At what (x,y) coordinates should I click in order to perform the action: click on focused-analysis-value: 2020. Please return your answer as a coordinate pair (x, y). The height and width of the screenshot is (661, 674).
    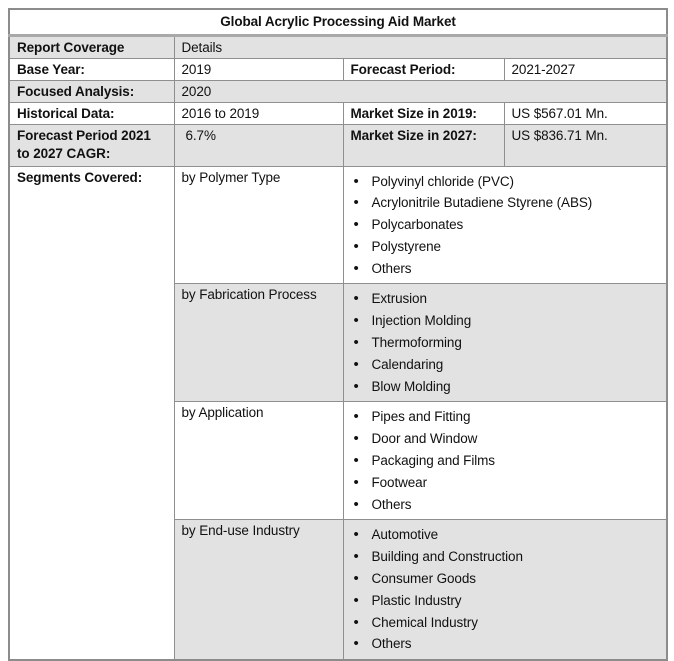
    Looking at the image, I should click on (420, 91).